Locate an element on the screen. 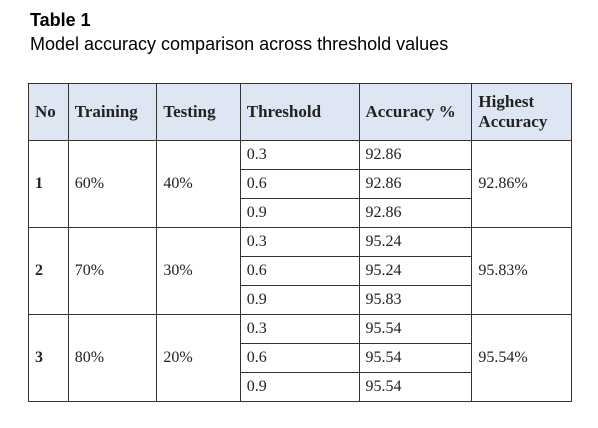  header-training: Training is located at coordinates (112, 112).